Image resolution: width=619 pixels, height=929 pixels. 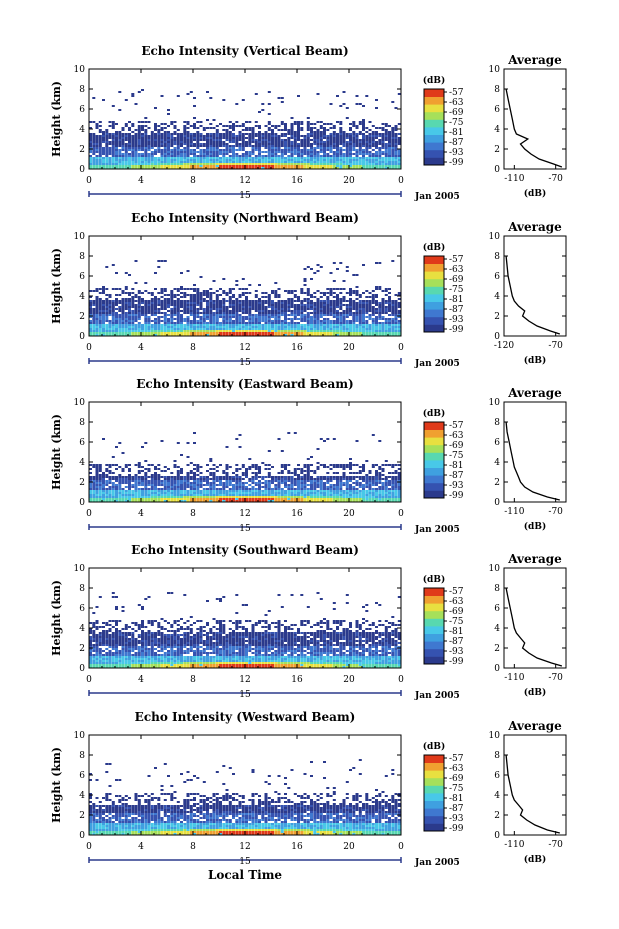 I want to click on avg-y-tick-label: 2, so click(x=497, y=317).